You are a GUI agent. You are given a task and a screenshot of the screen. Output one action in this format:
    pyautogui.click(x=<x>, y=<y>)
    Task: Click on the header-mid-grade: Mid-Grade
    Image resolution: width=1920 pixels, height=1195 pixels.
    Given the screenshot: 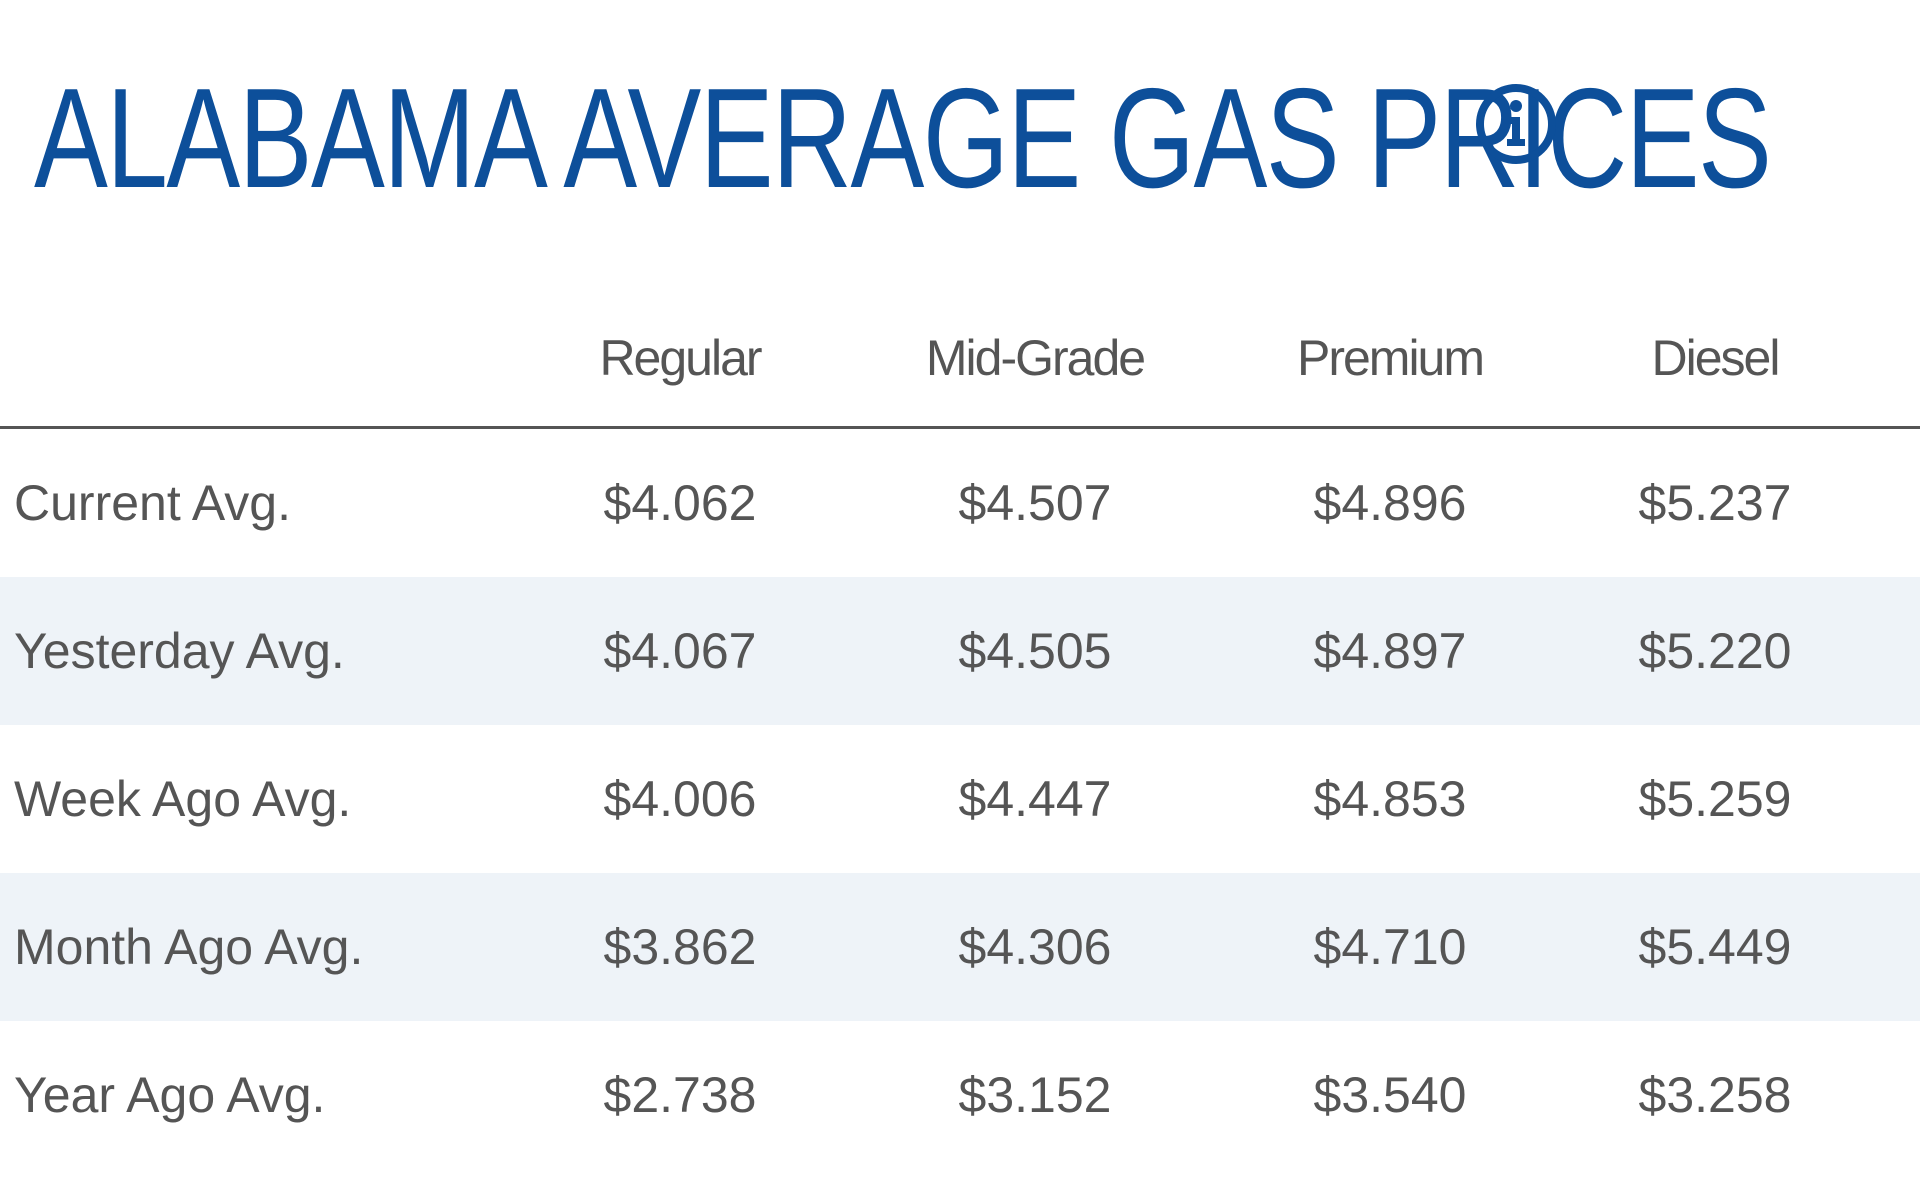 What is the action you would take?
    pyautogui.click(x=1035, y=359)
    